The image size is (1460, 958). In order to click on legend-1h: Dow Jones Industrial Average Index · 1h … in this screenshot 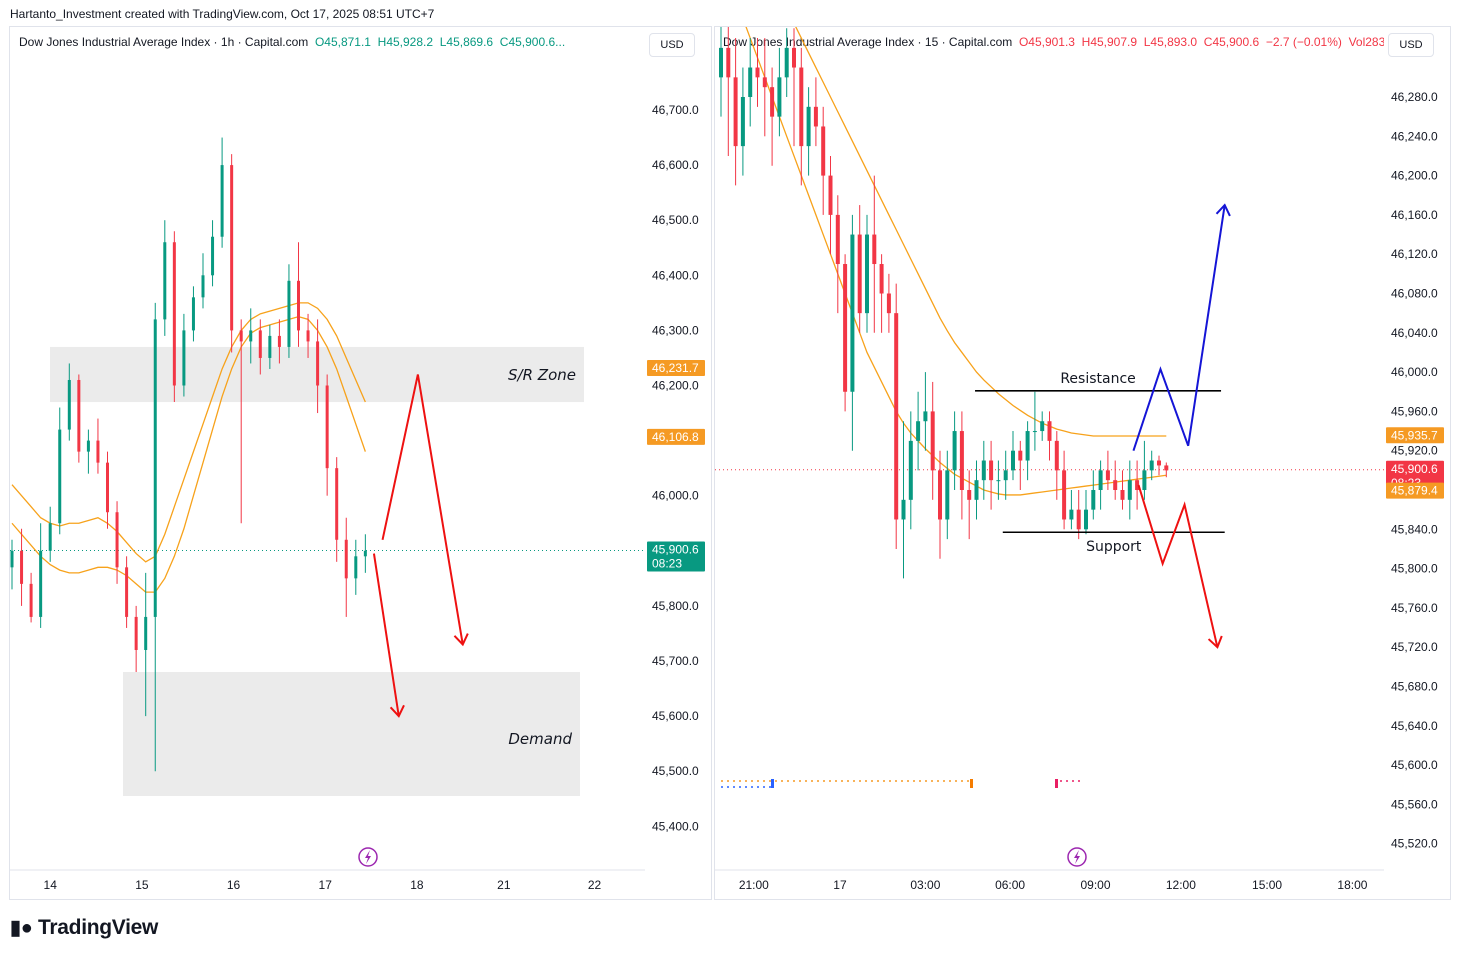, I will do `click(292, 42)`.